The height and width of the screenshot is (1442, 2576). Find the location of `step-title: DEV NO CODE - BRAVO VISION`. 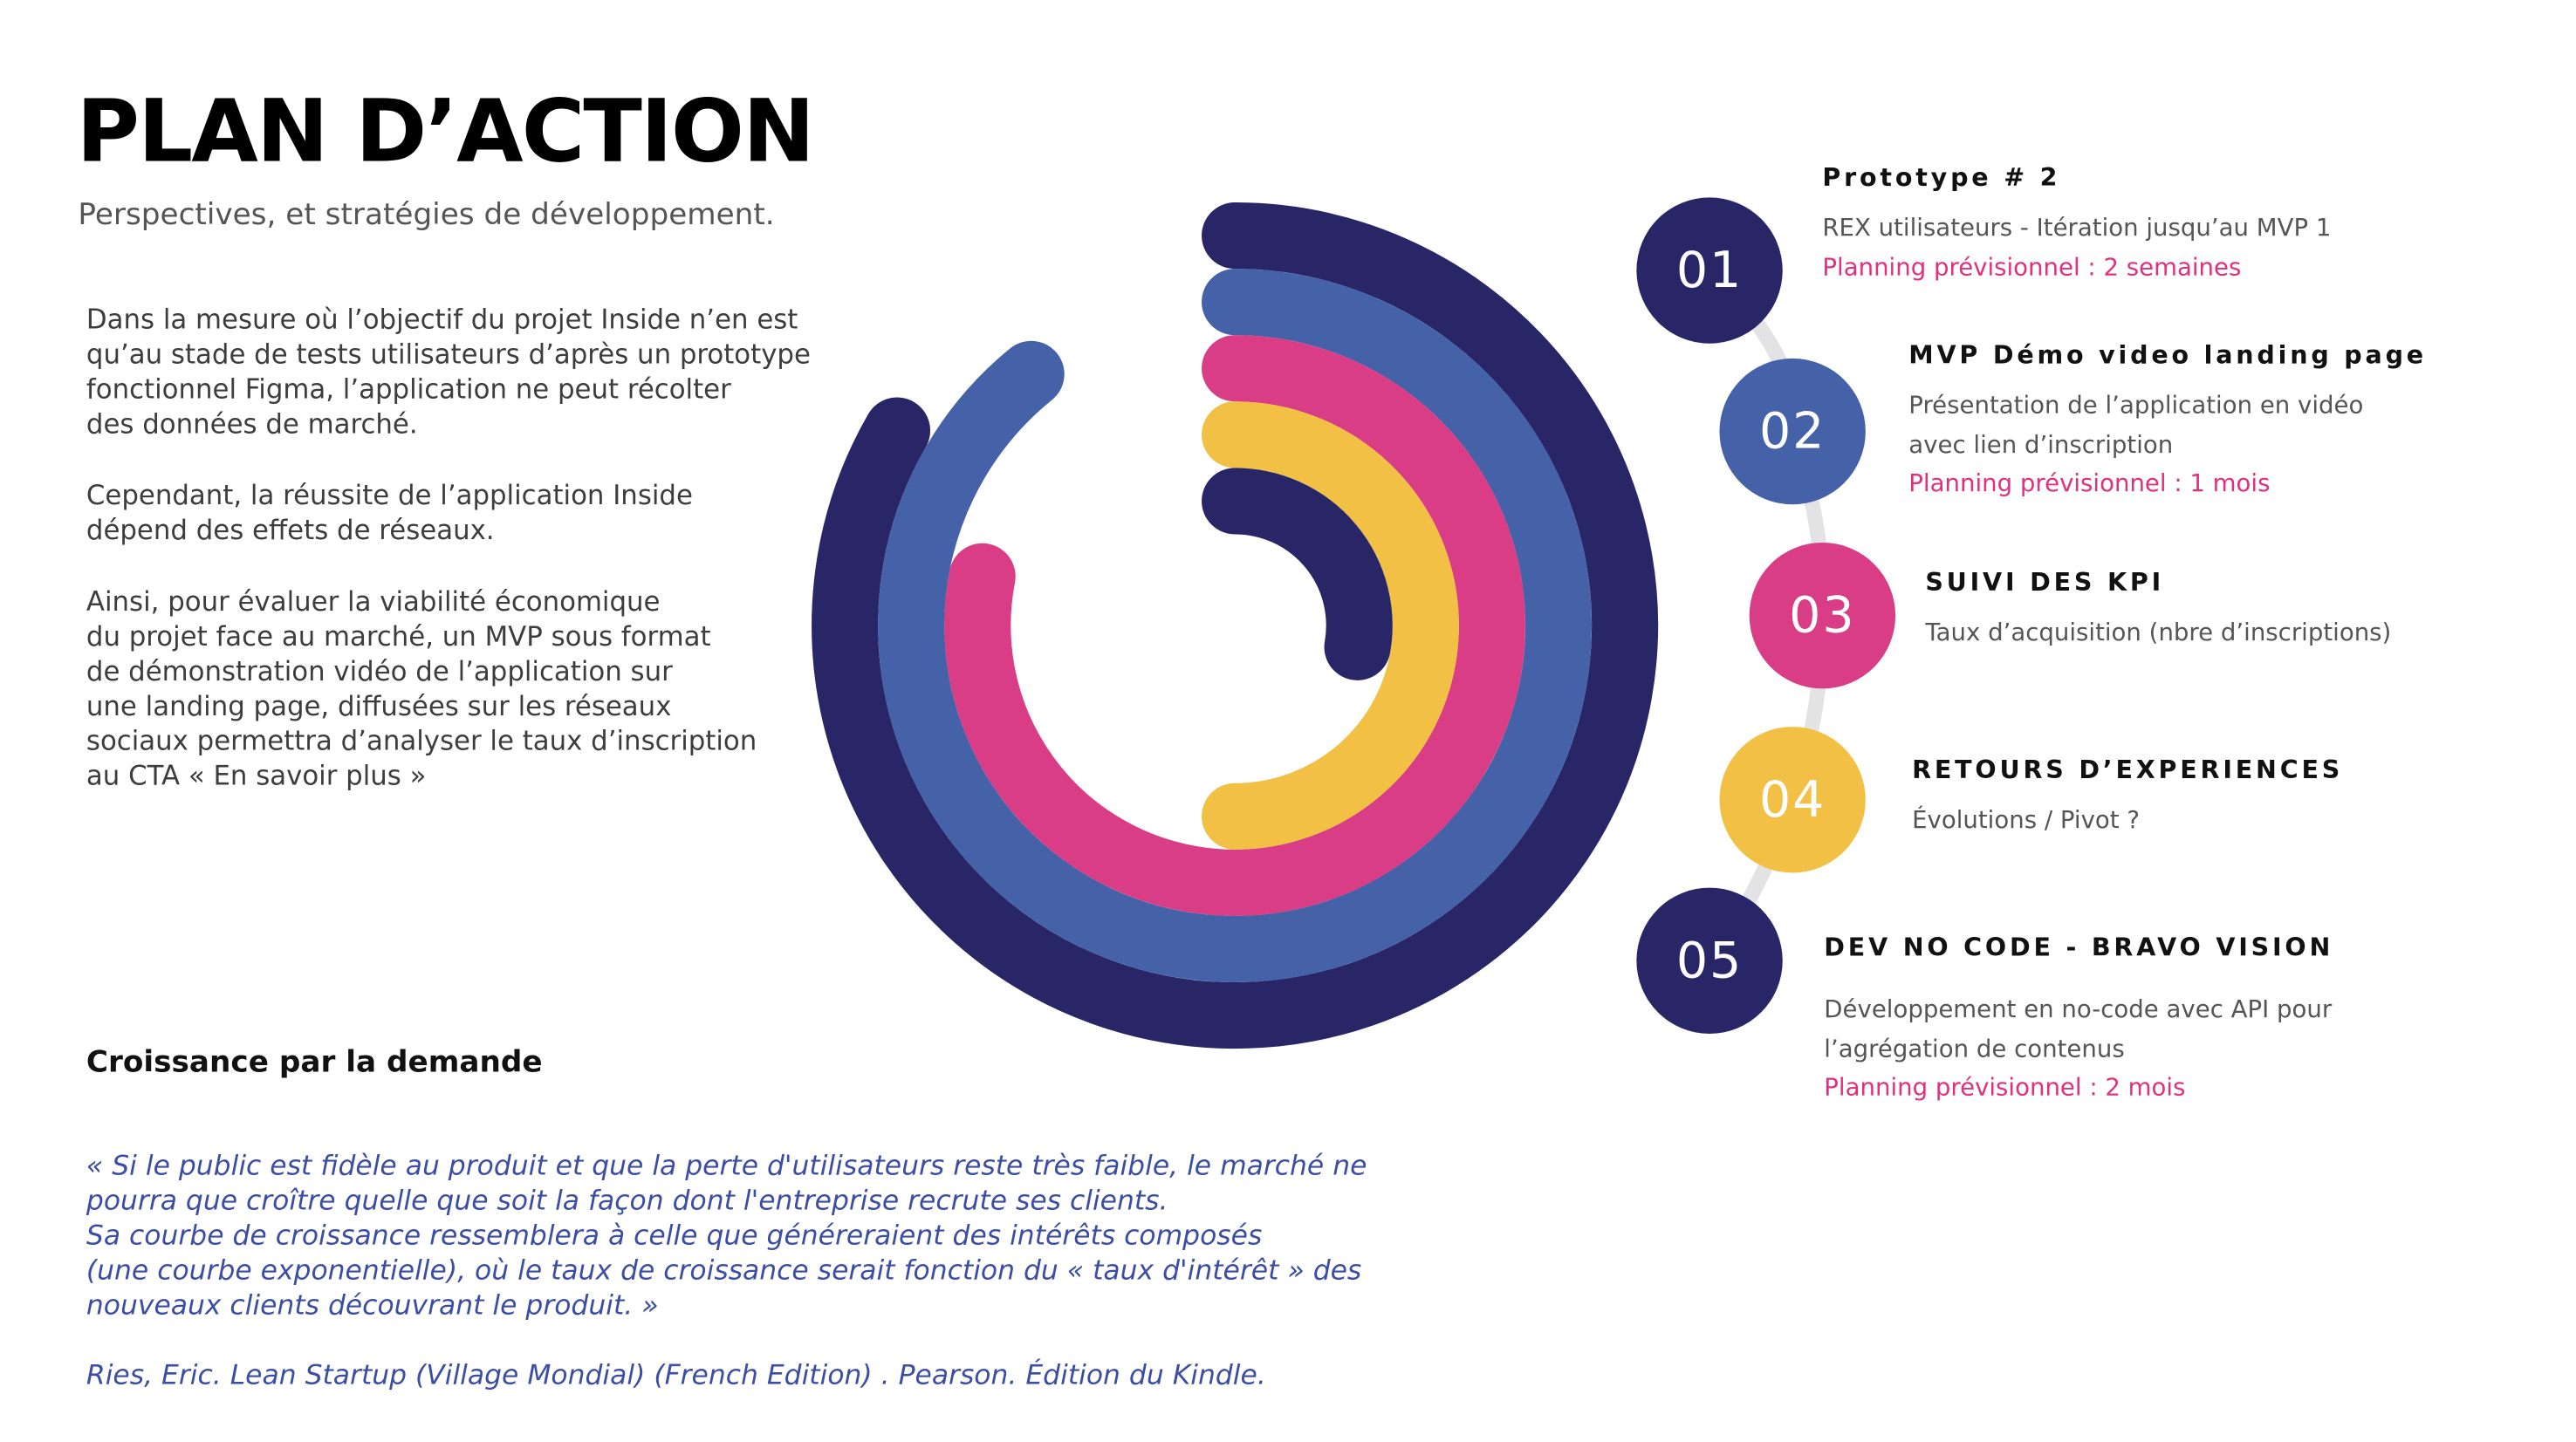

step-title: DEV NO CODE - BRAVO VISION is located at coordinates (2079, 947).